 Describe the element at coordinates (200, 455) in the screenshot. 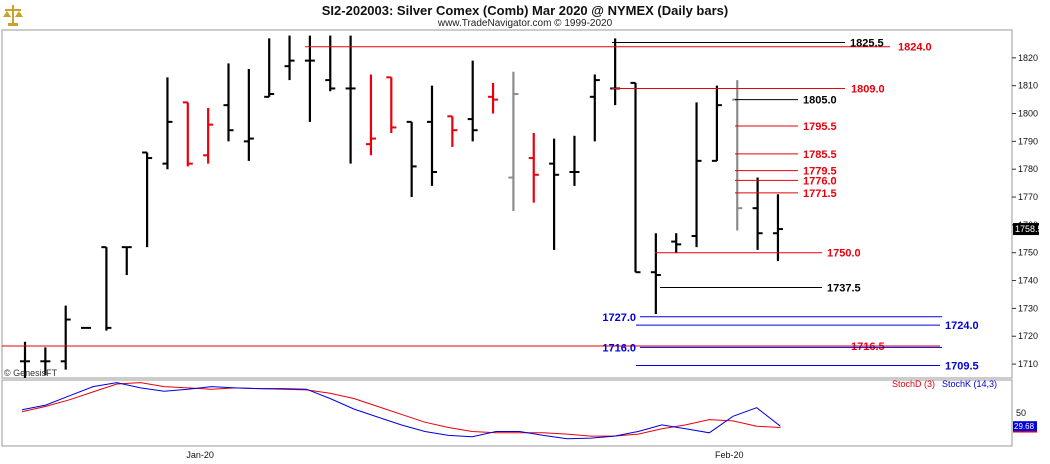

I see `x-tick-label: Jan-20` at that location.